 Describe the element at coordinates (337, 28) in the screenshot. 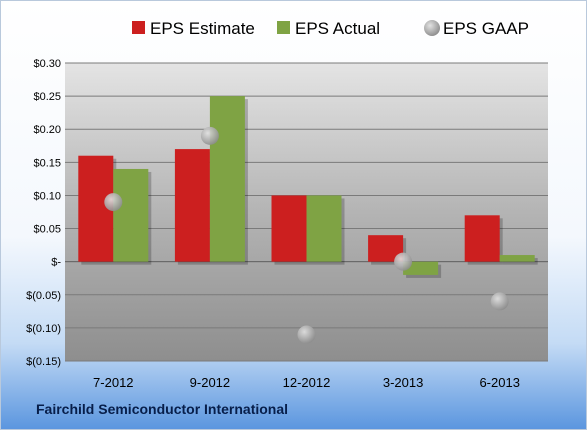

I see `legend-label: EPS Actual` at that location.